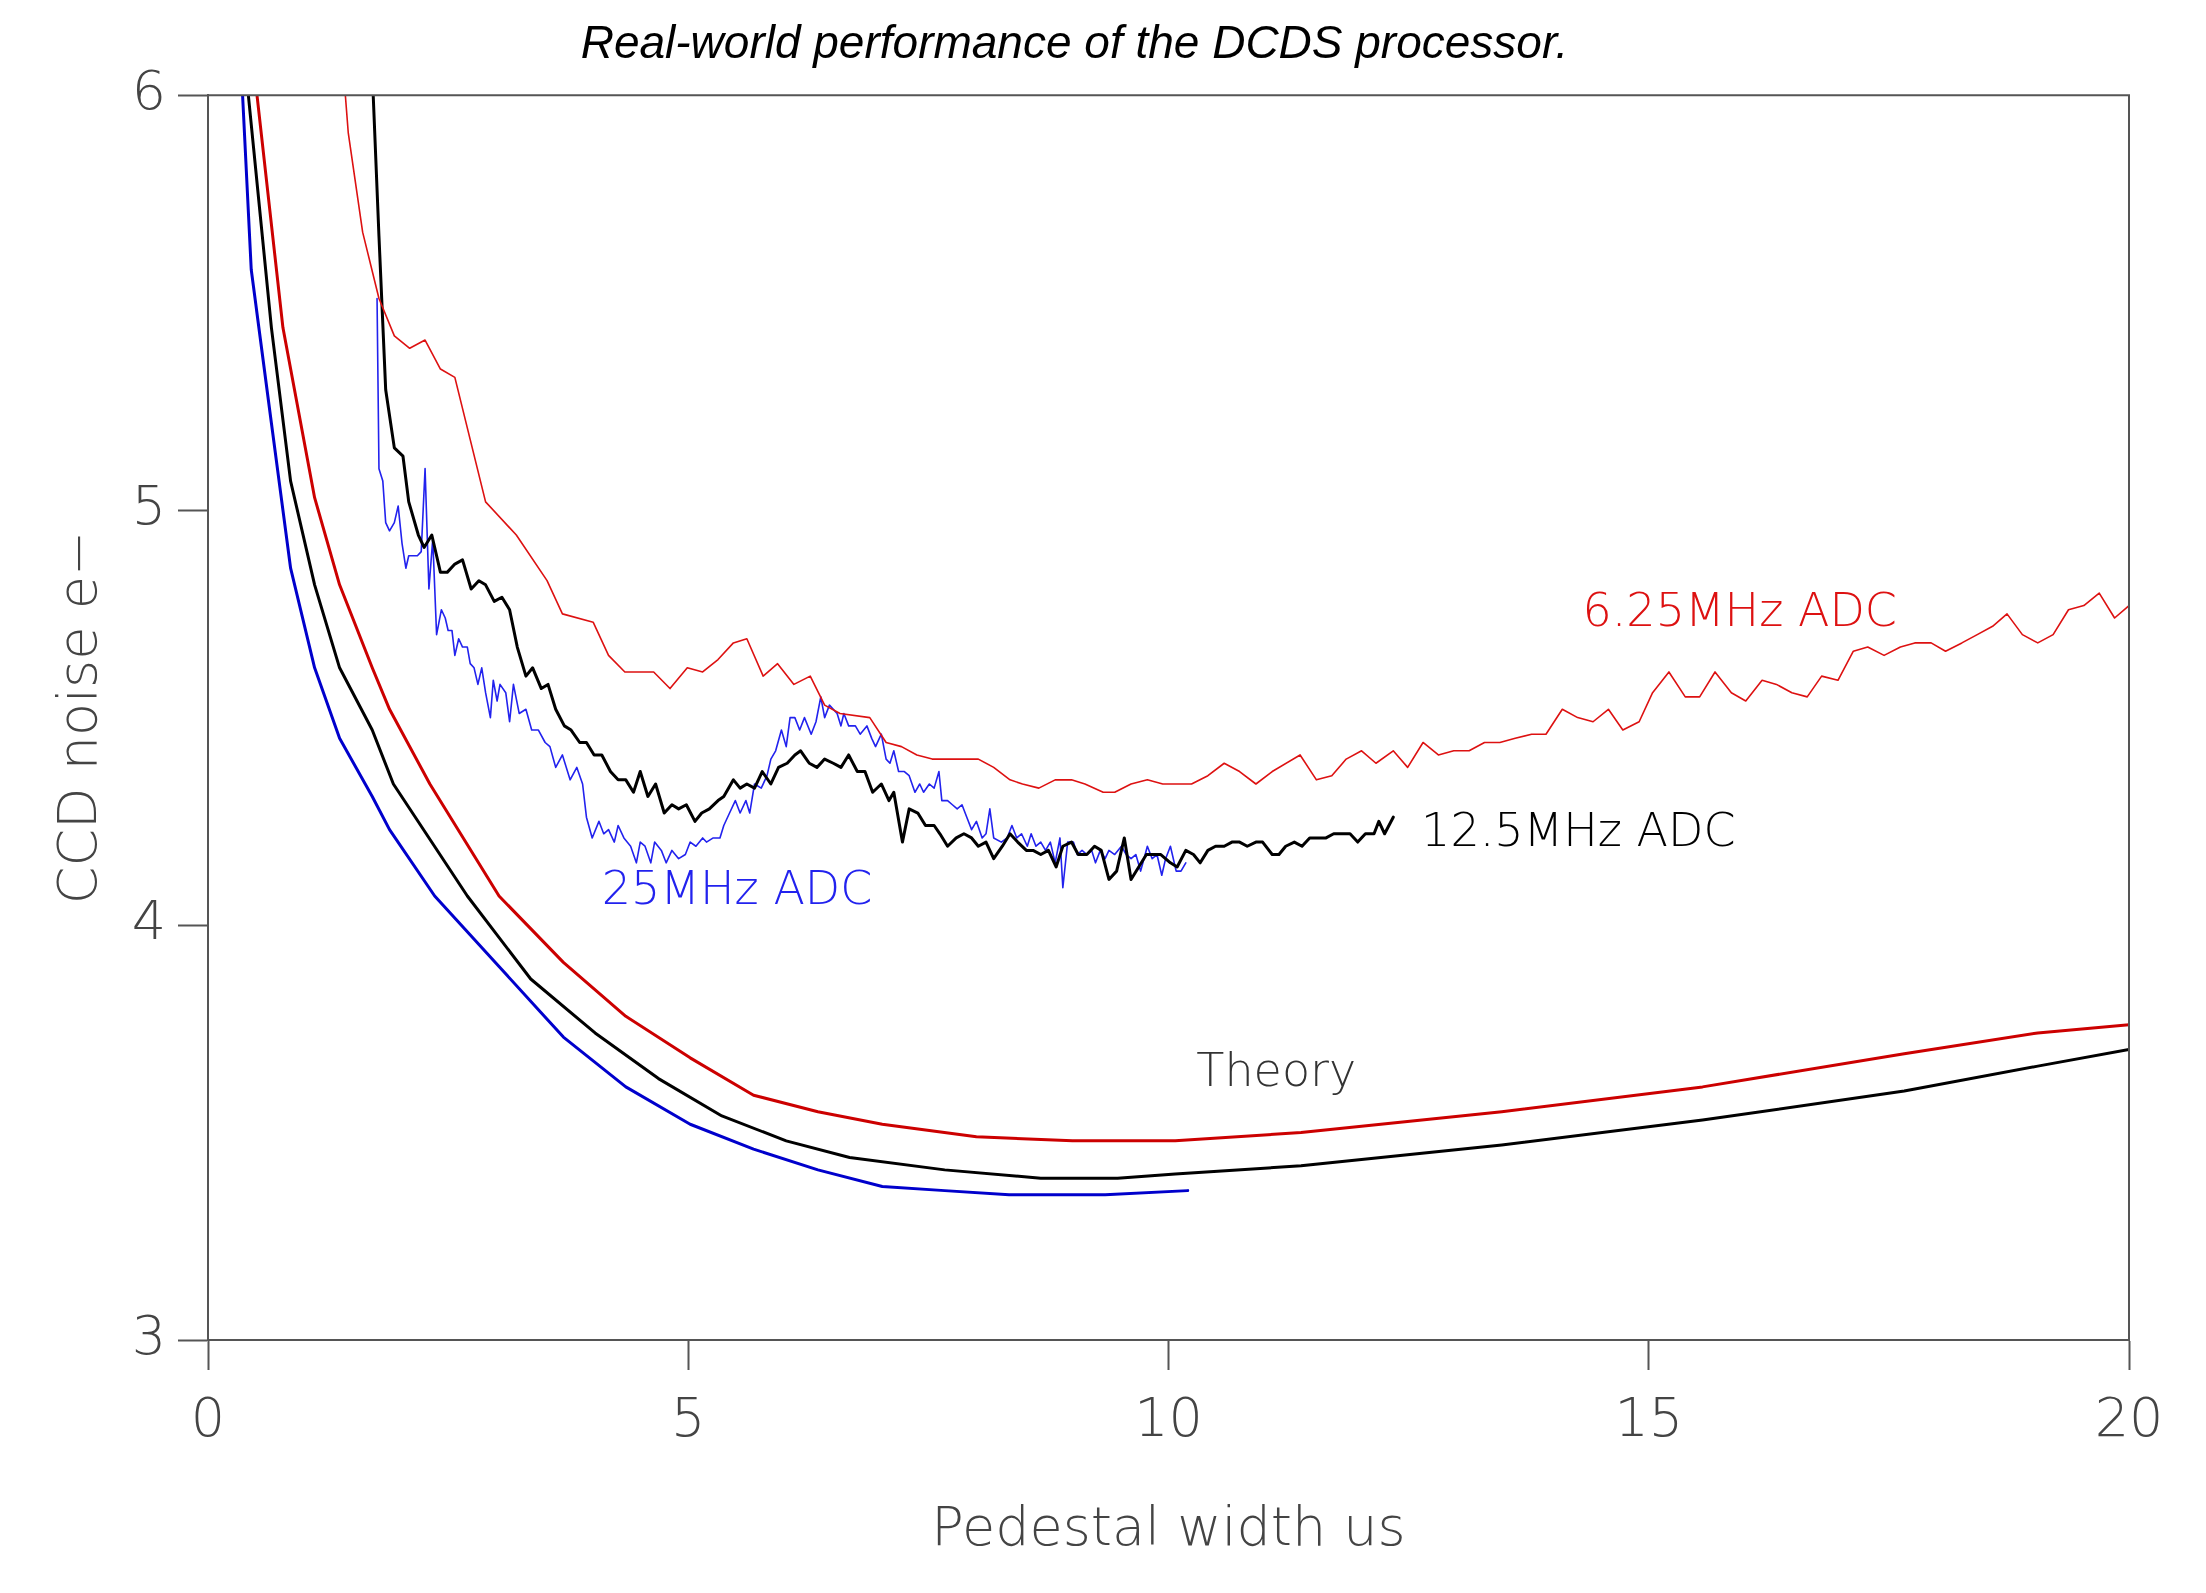  I want to click on y-tick-label: 6, so click(148, 91).